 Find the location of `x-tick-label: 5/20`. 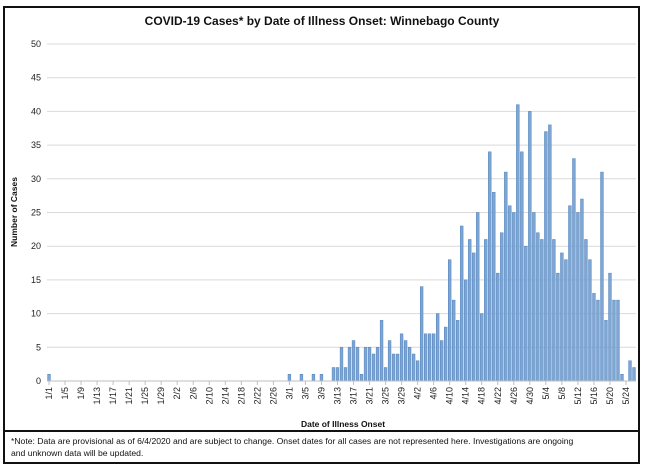

x-tick-label: 5/20 is located at coordinates (610, 396).